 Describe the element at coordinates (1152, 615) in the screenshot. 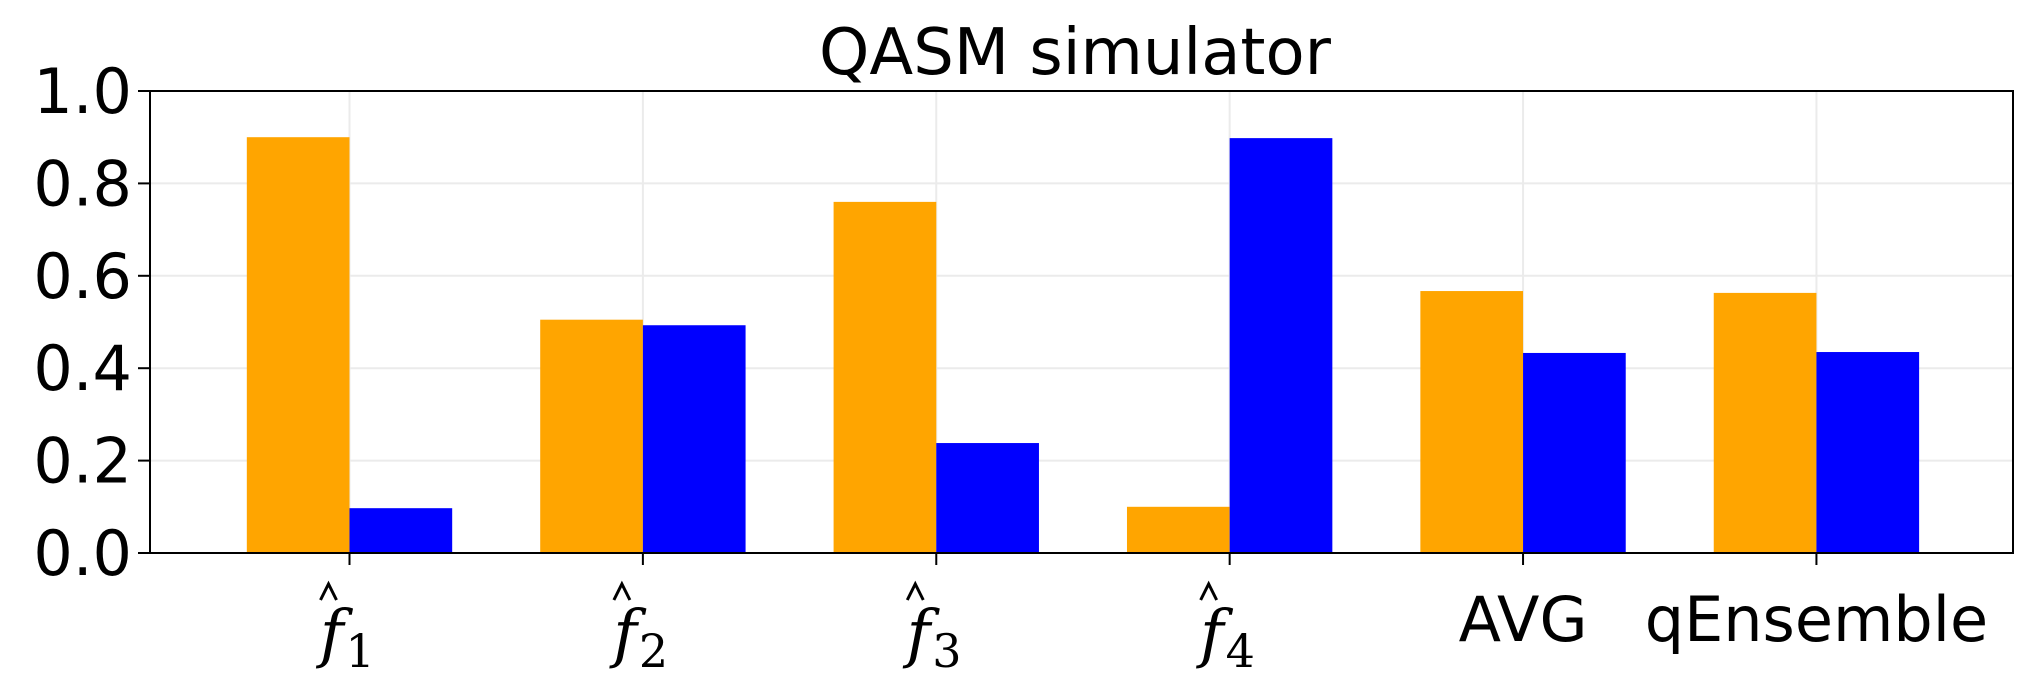

I see `x-axis-ticks: f 1 f 2 f 3 f 4 AVG qEnsemble` at that location.